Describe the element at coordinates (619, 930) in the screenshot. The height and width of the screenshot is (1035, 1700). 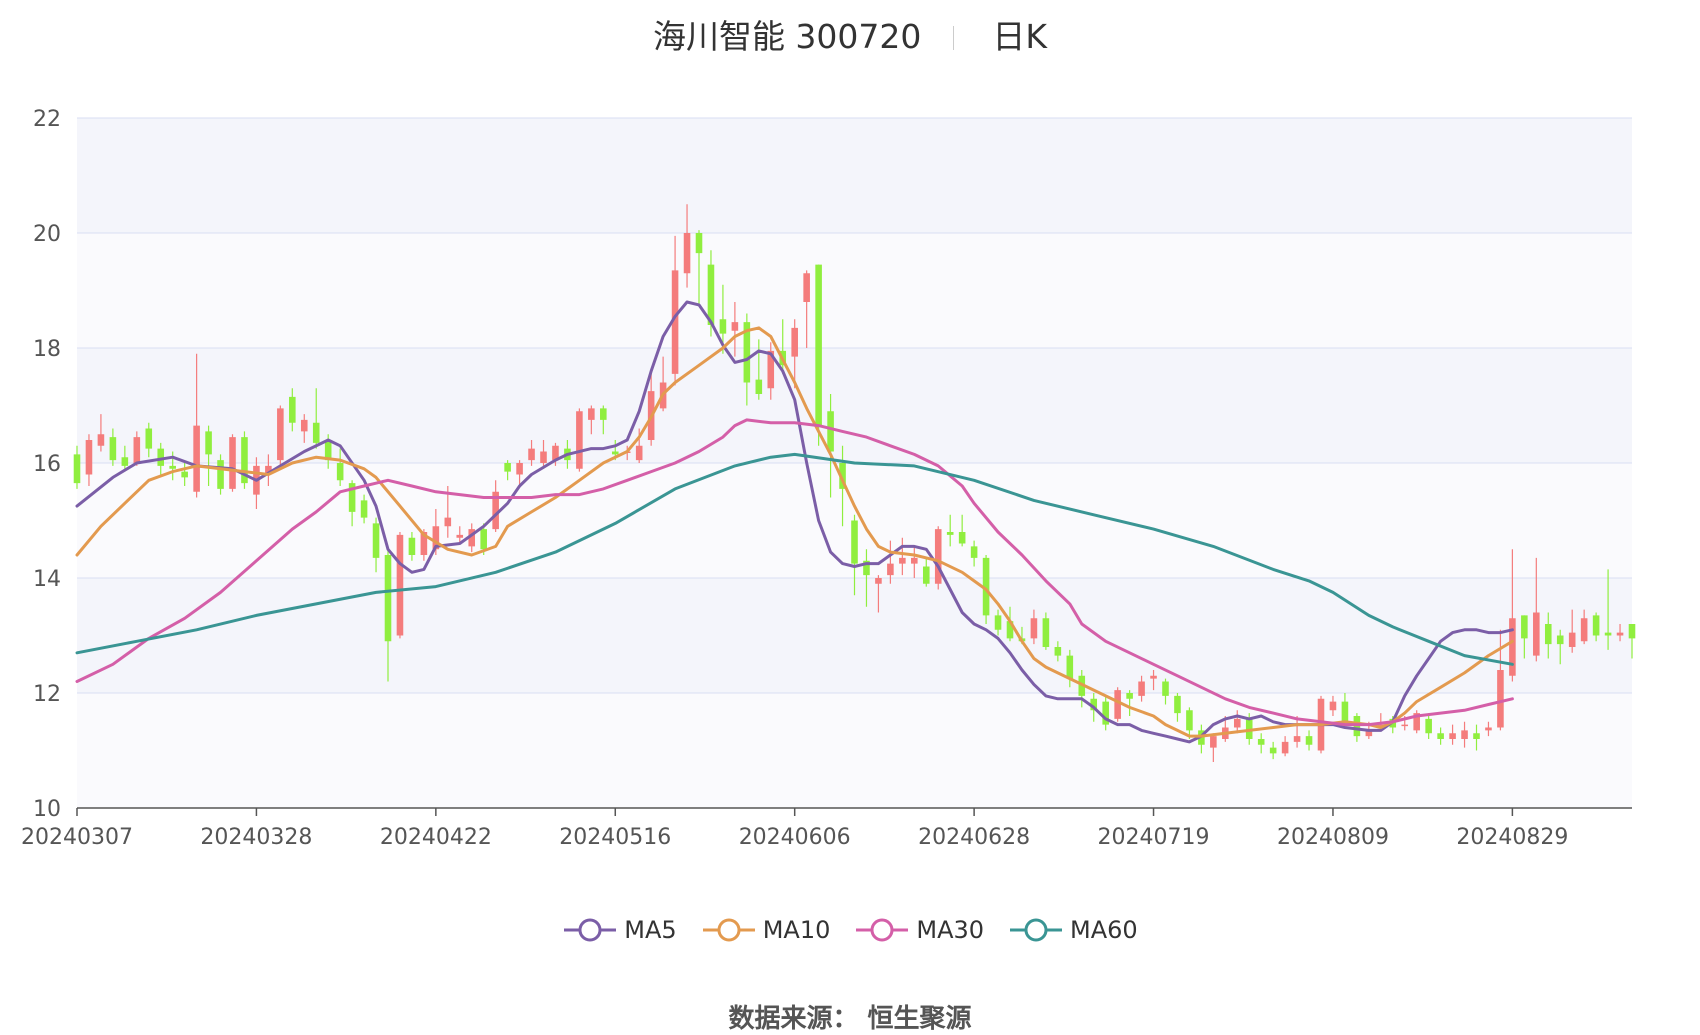
I see `legend-item-ma5: MA5` at that location.